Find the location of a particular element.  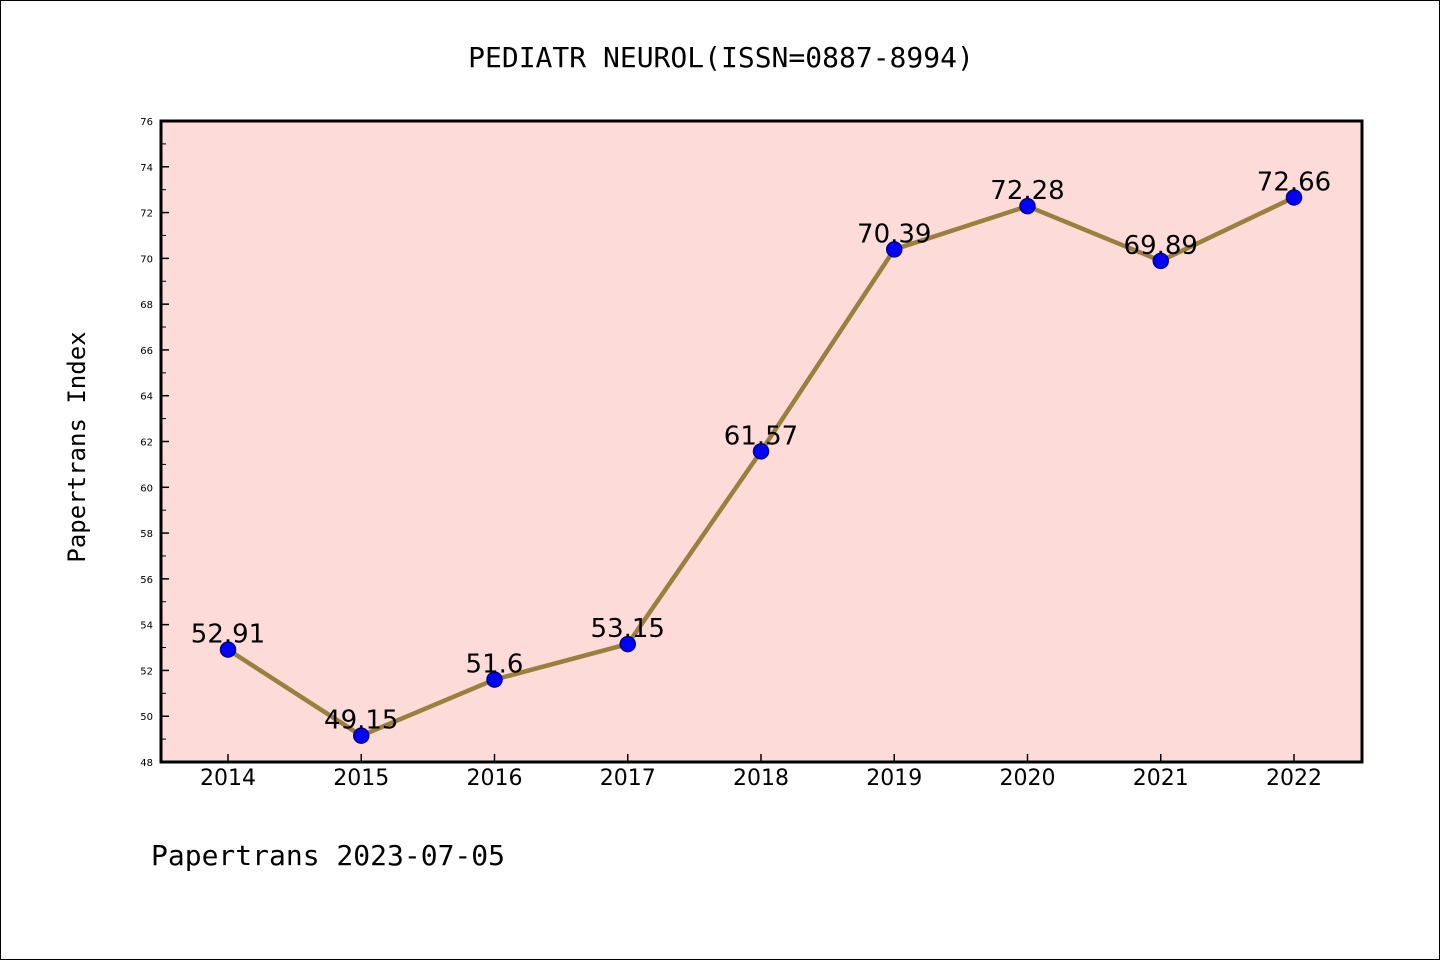

x-tick-label: 2021 is located at coordinates (1161, 778).